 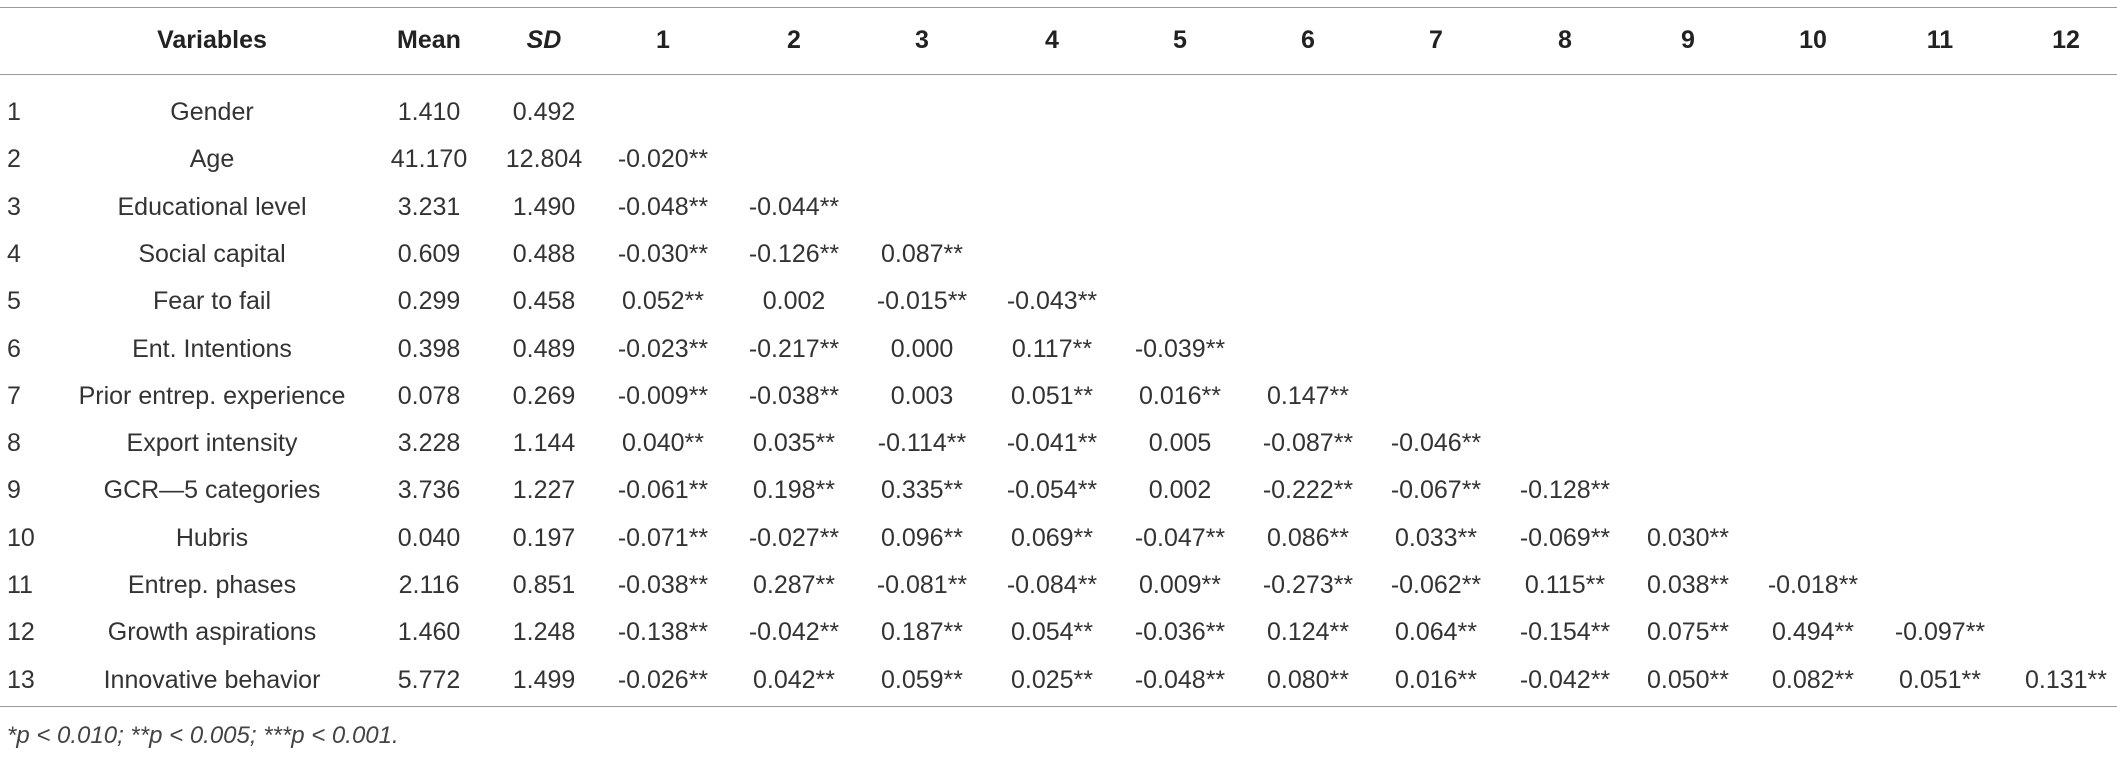 I want to click on table-cell: 1.227, so click(x=544, y=490).